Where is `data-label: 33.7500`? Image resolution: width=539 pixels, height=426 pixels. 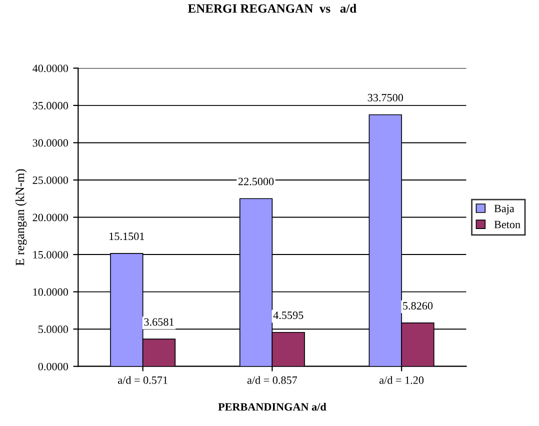 data-label: 33.7500 is located at coordinates (386, 98).